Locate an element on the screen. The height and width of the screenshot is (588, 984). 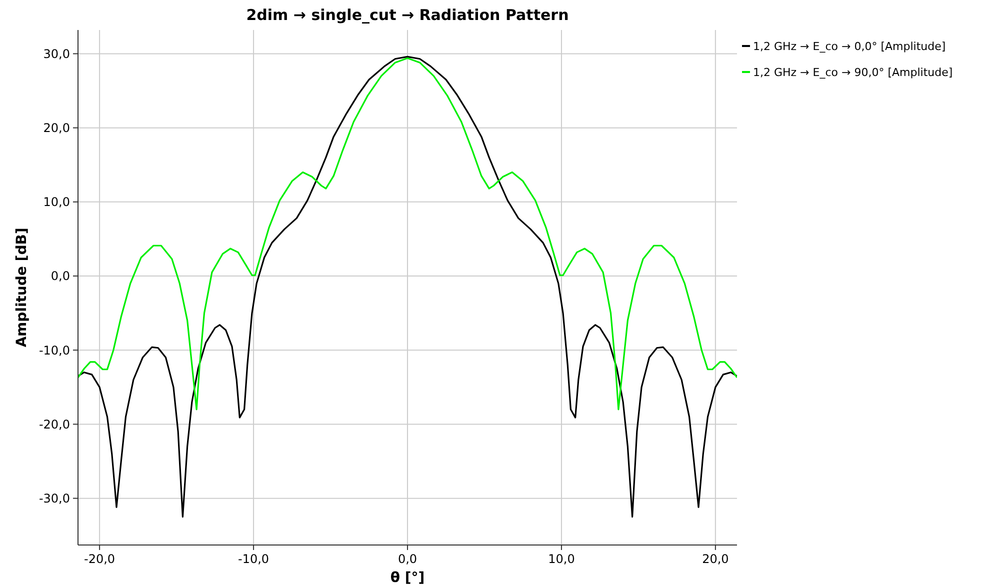
x-tick-label: 0,0 is located at coordinates (408, 559).